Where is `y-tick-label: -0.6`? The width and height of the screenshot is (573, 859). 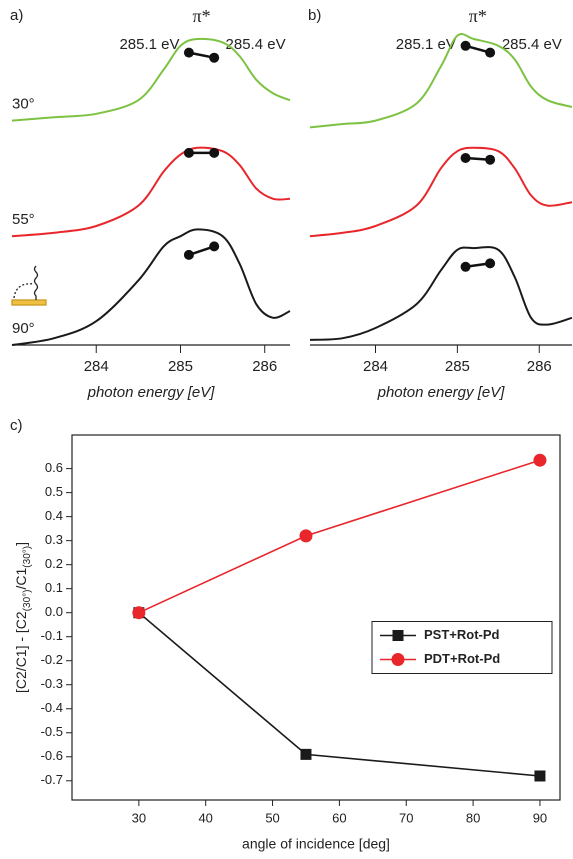
y-tick-label: -0.6 is located at coordinates (52, 755).